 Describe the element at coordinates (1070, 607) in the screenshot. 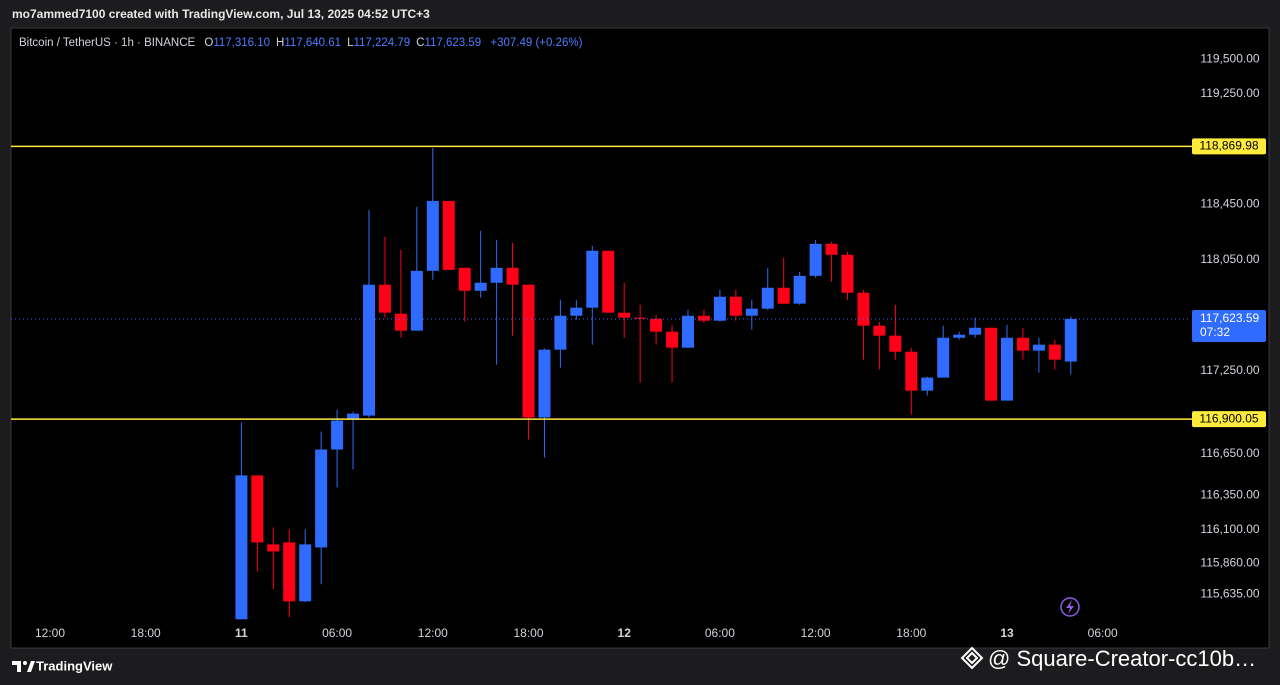

I see `replay-icon` at that location.